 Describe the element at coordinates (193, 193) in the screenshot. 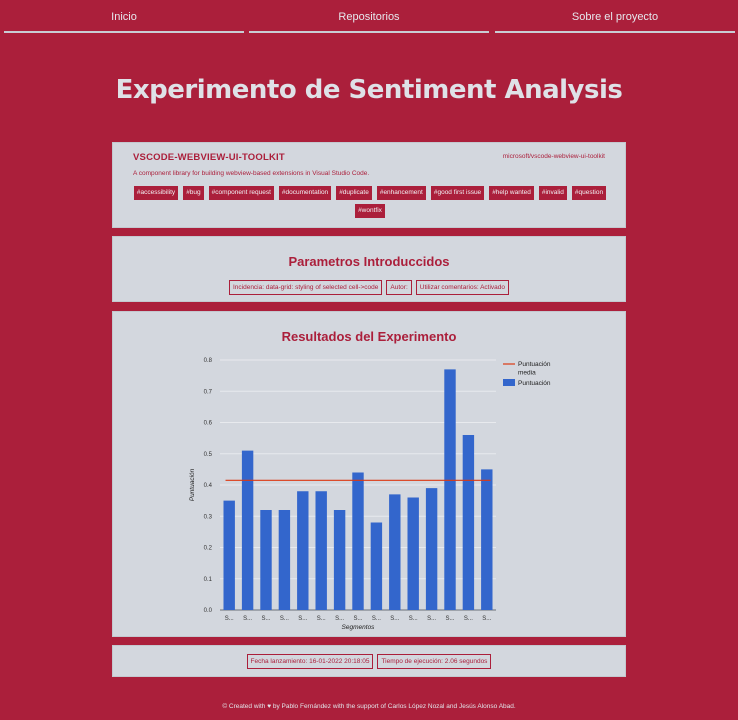

I see `issue-label: #bug` at that location.